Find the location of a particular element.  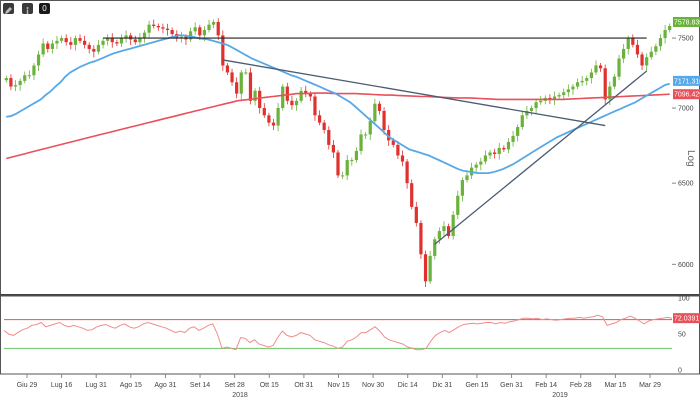

x-tick-label: Nov 30 is located at coordinates (373, 385).